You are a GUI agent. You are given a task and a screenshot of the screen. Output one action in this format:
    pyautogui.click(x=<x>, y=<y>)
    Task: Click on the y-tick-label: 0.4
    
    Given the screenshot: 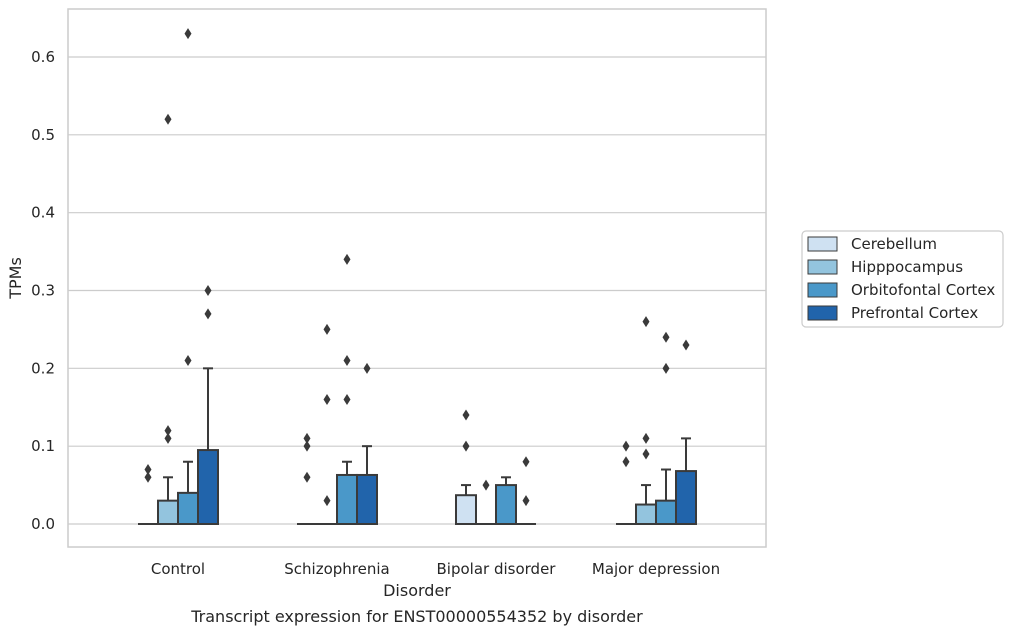 What is the action you would take?
    pyautogui.click(x=43, y=213)
    